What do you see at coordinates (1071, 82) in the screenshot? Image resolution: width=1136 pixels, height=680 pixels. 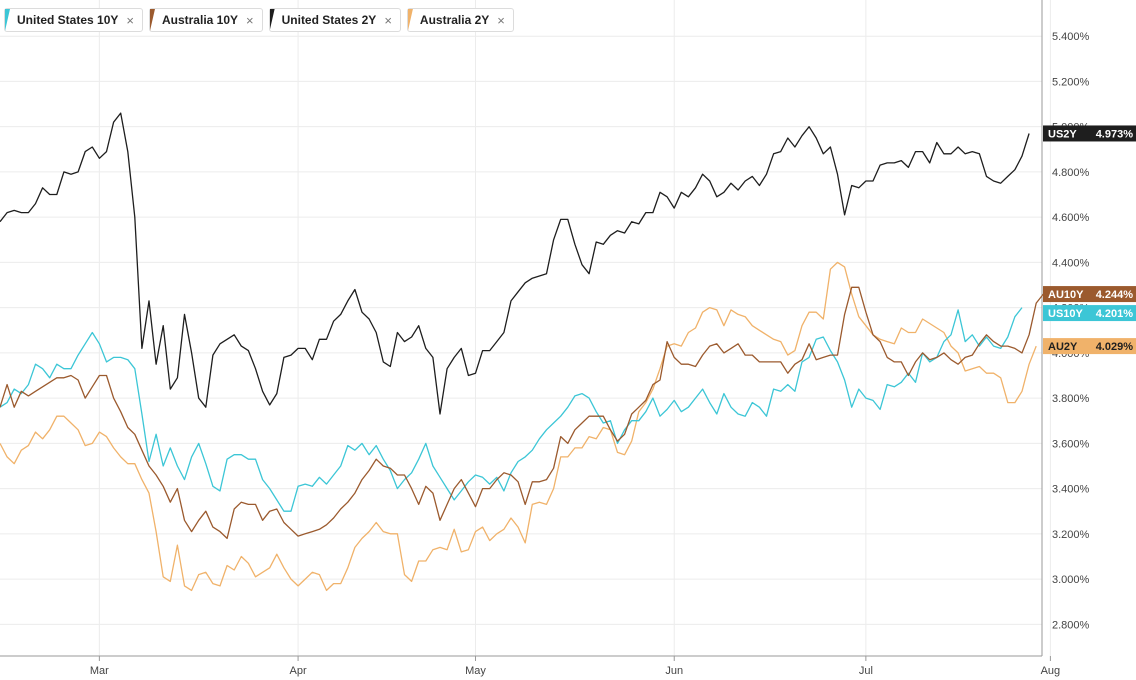 I see `y-tick-label: 5.200%` at bounding box center [1071, 82].